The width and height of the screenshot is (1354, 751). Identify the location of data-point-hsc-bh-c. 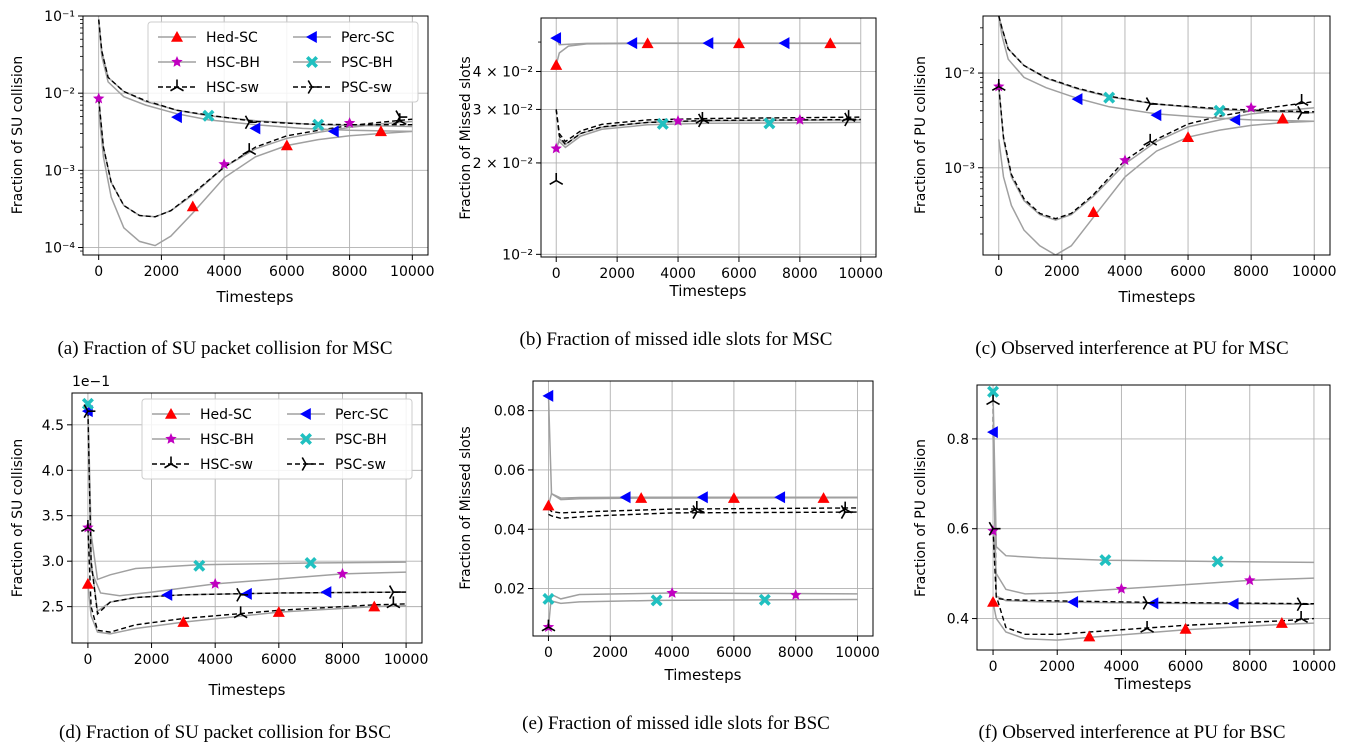
(1125, 160).